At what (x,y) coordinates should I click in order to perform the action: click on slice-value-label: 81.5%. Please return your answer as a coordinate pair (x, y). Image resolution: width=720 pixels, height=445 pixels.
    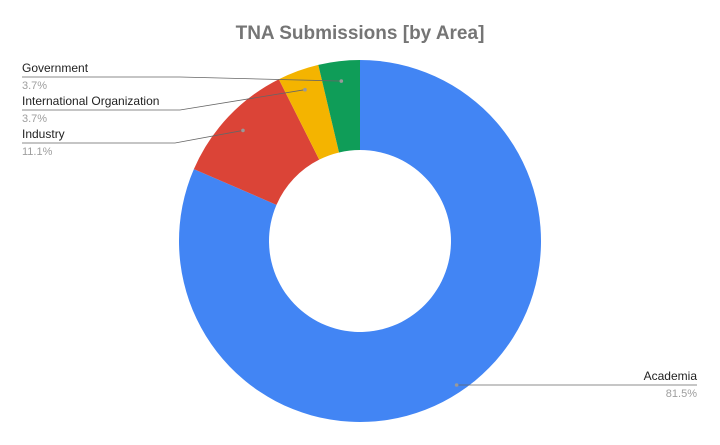
    Looking at the image, I should click on (681, 394).